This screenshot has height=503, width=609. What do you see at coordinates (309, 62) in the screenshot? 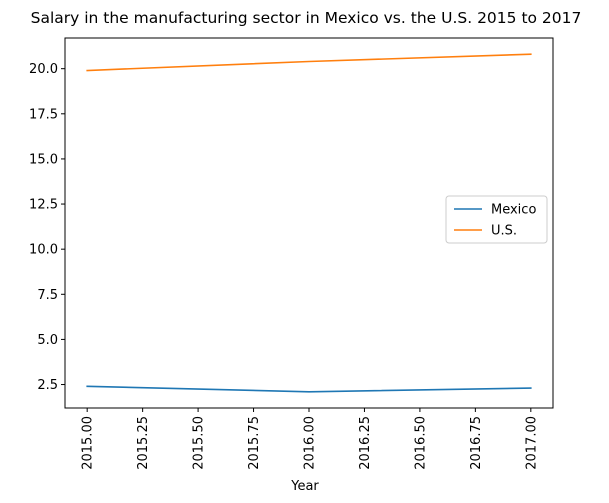
I see `series-line-u-s` at bounding box center [309, 62].